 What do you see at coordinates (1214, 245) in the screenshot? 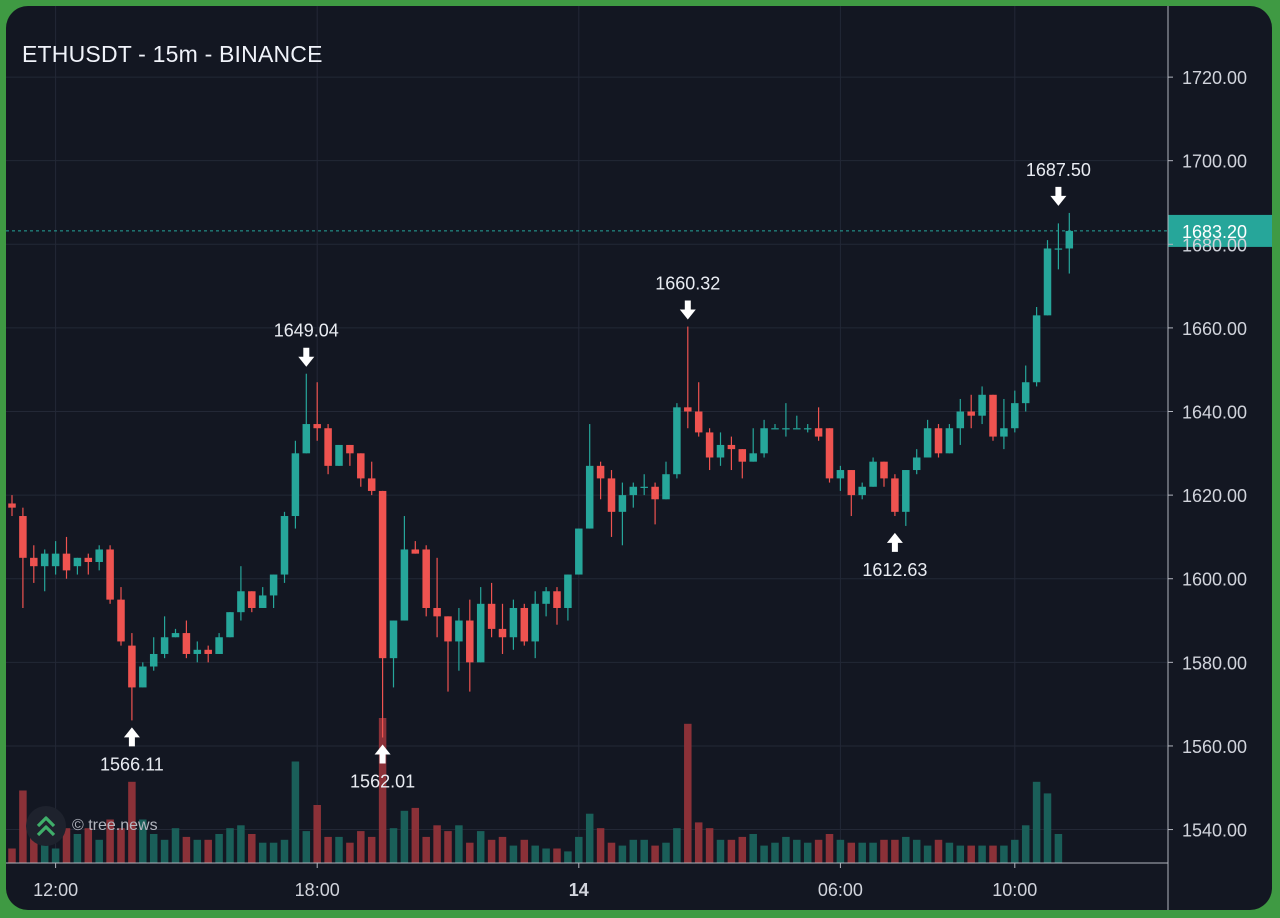
I see `y-tick-label: 1680.00` at bounding box center [1214, 245].